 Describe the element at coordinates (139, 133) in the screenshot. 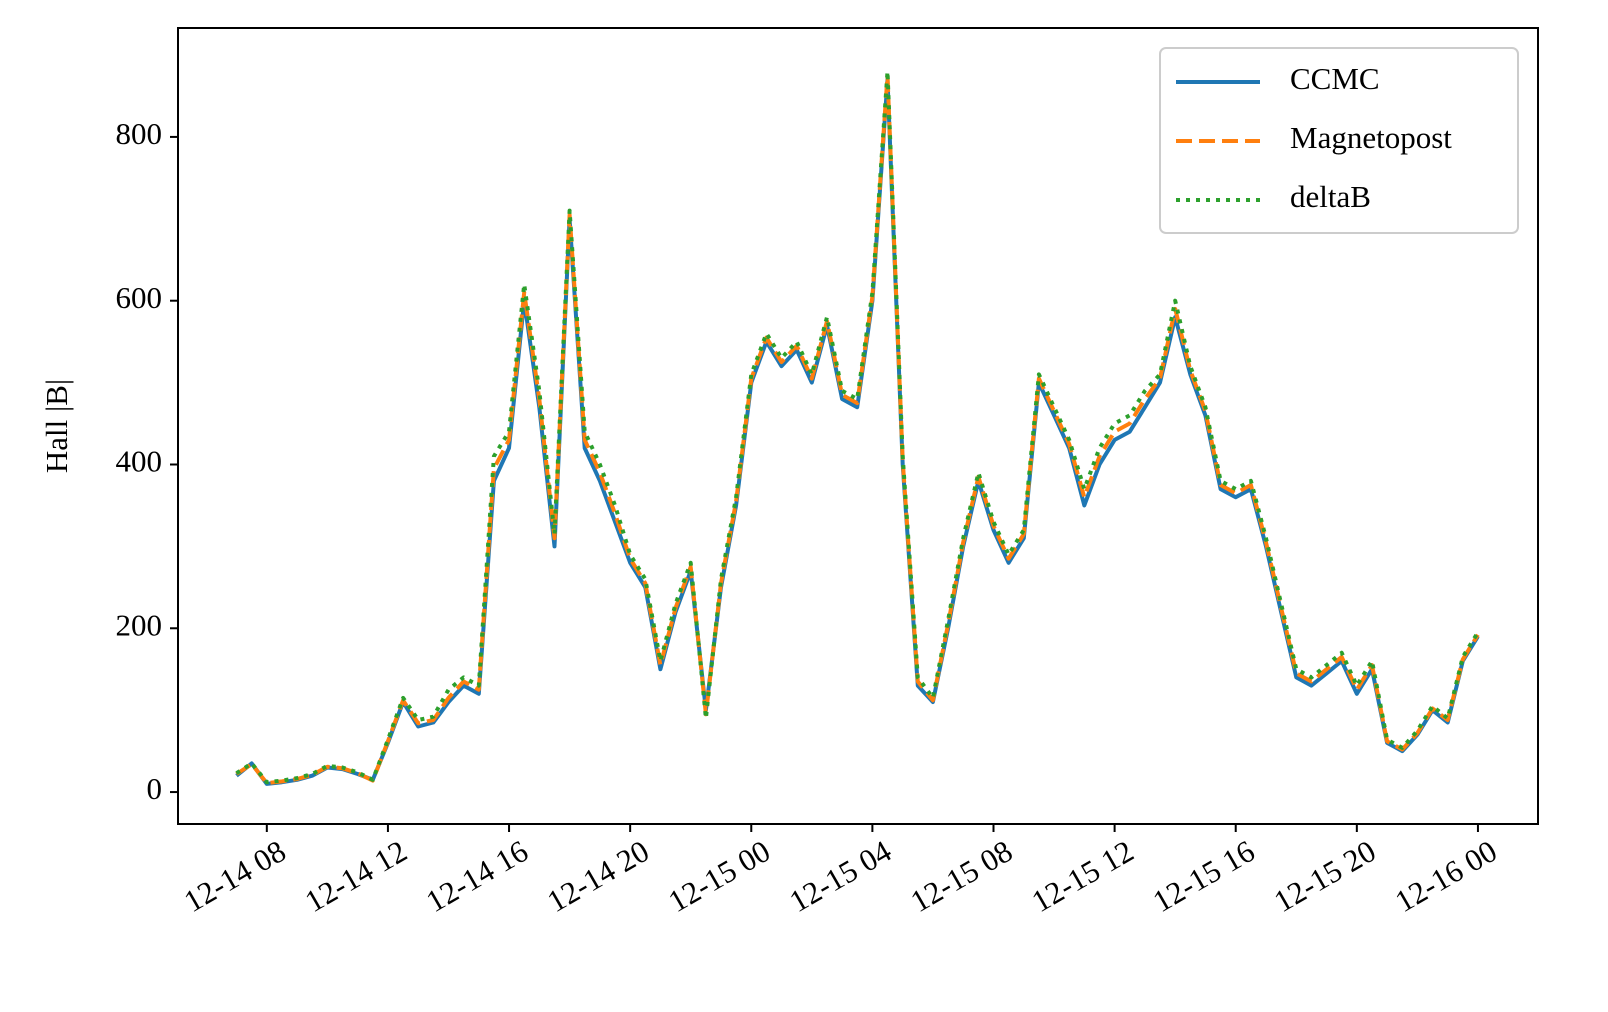

I see `y-tick-label: 800` at that location.